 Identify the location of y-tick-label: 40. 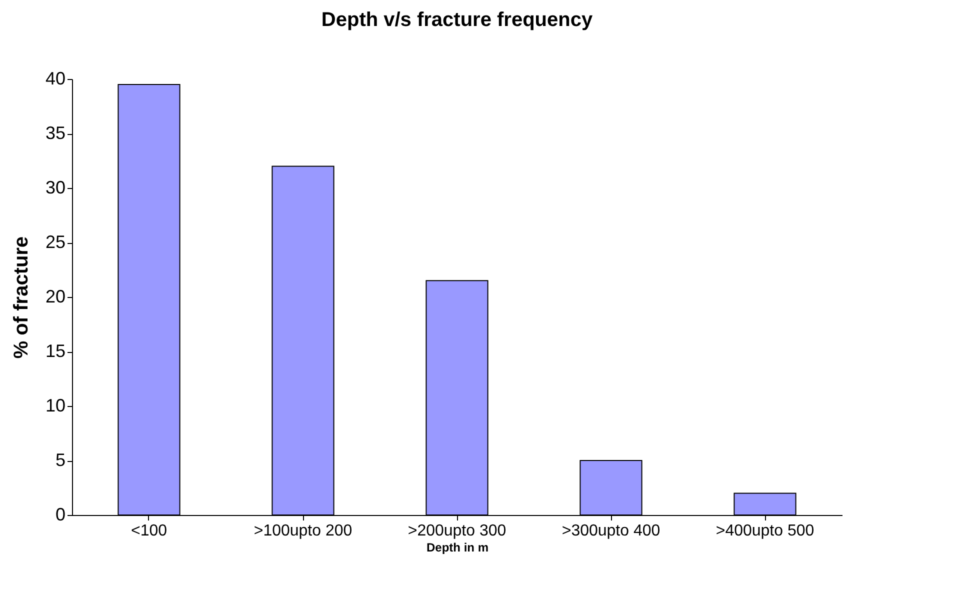
(55, 78).